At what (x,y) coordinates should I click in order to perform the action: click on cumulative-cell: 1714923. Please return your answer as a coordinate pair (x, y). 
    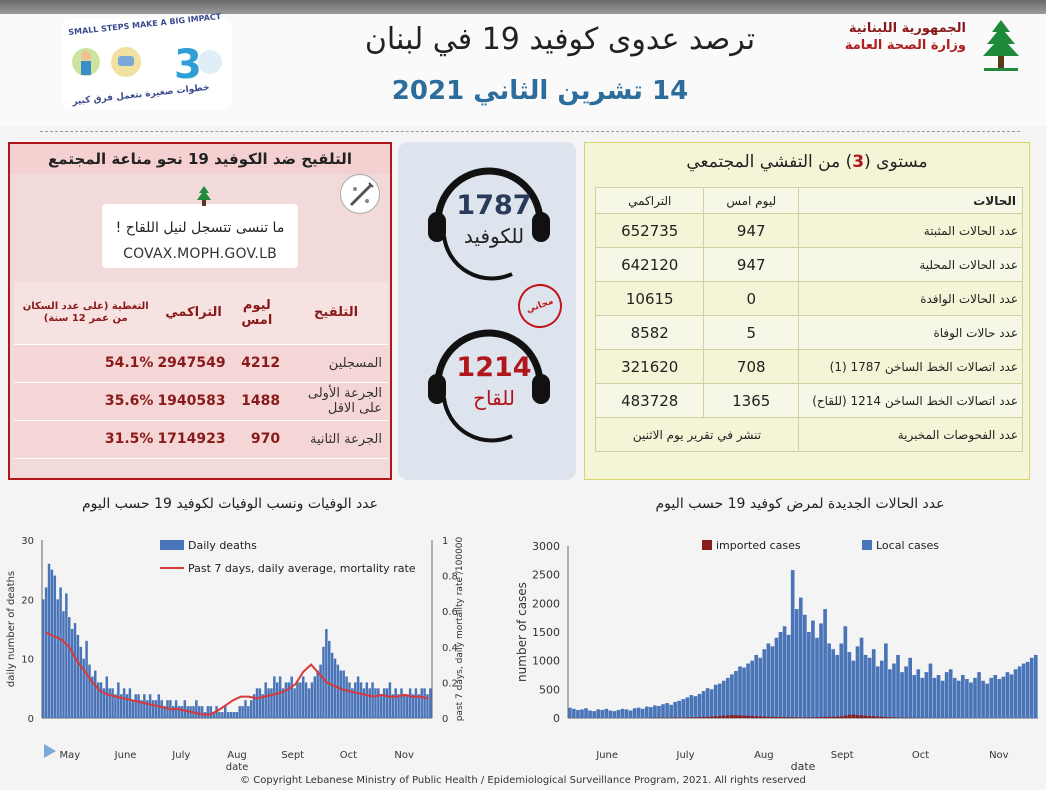
    Looking at the image, I should click on (193, 439).